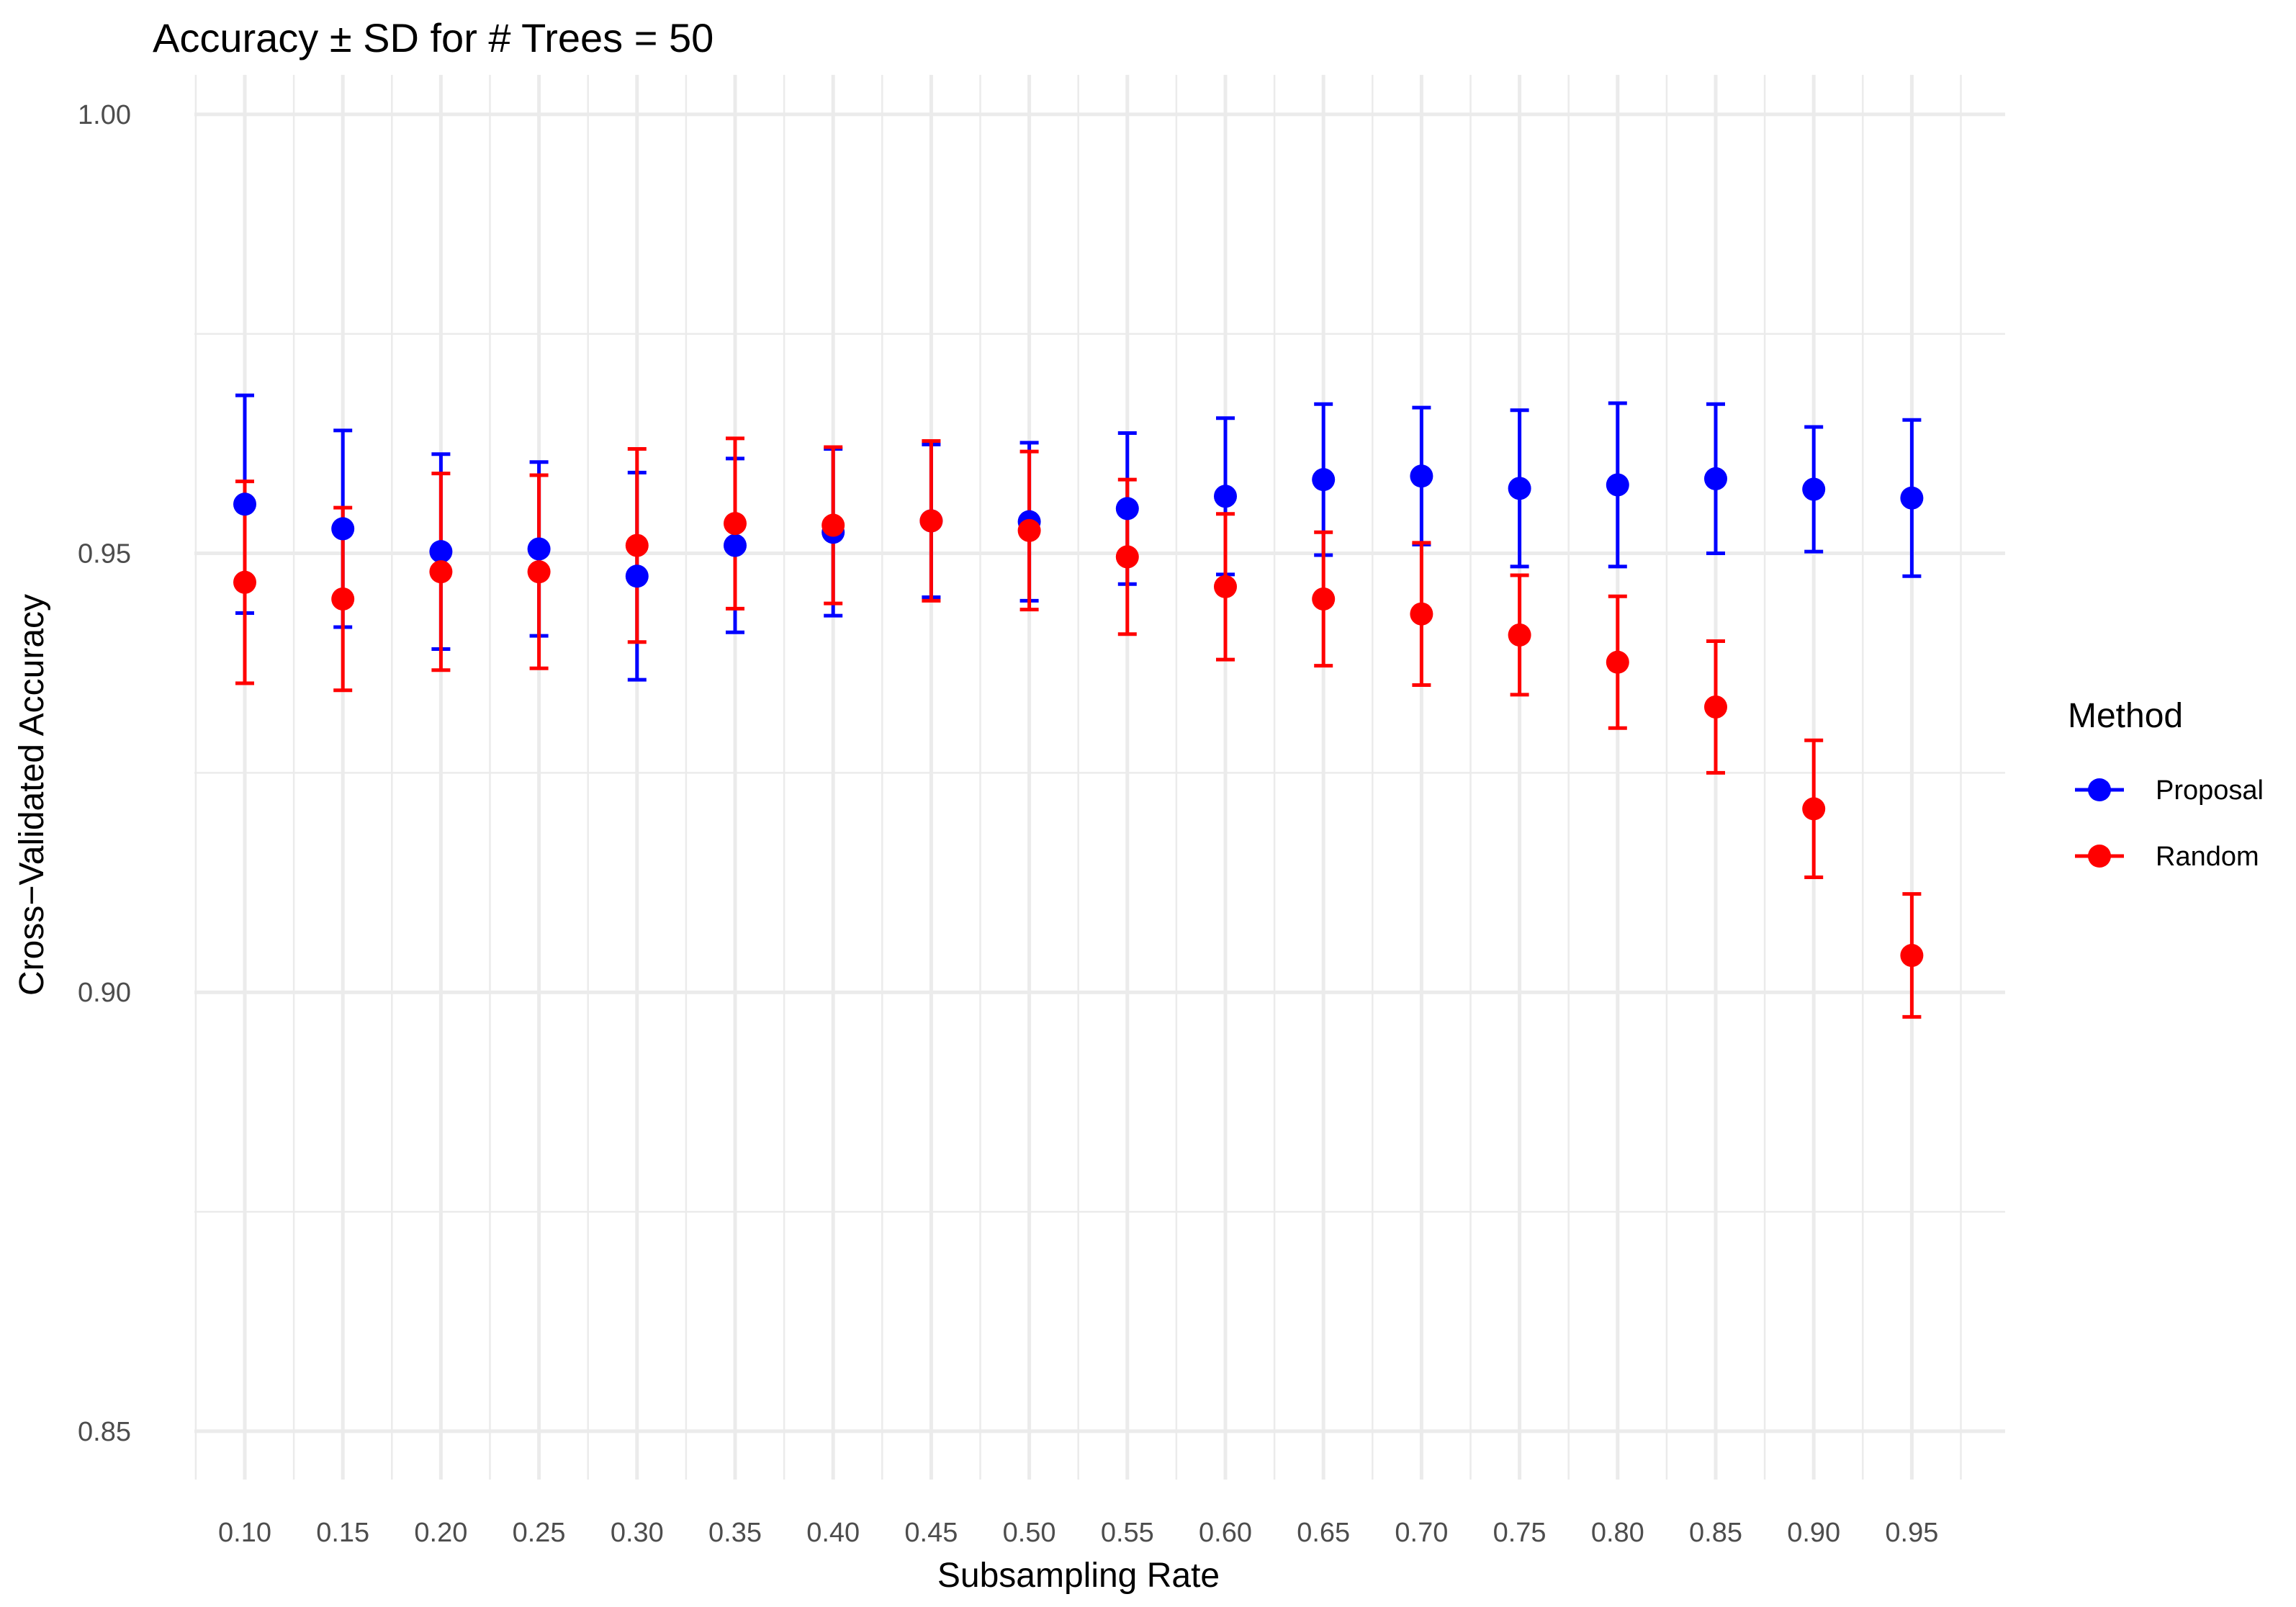  What do you see at coordinates (1422, 1533) in the screenshot?
I see `x-tick-label: 0.70` at bounding box center [1422, 1533].